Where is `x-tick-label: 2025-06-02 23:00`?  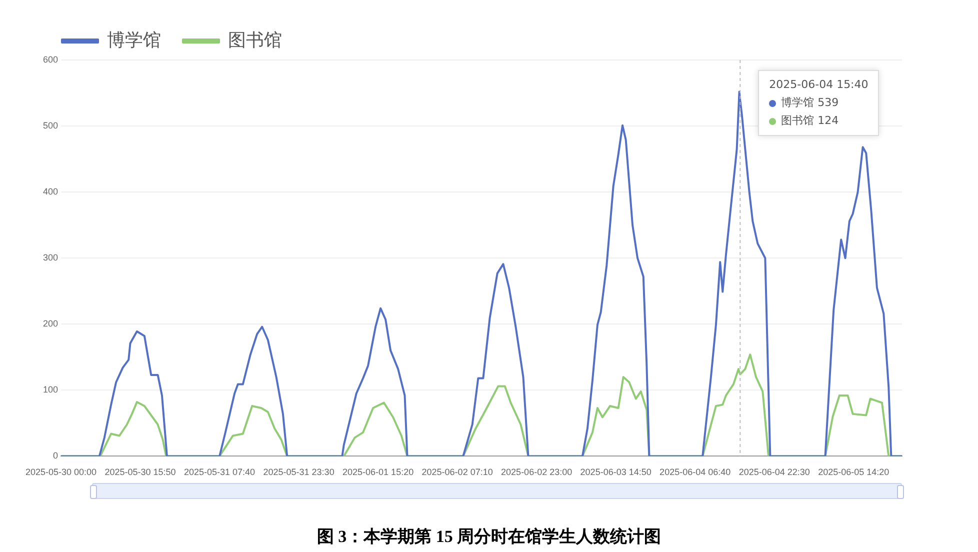
x-tick-label: 2025-06-02 23:00 is located at coordinates (536, 472).